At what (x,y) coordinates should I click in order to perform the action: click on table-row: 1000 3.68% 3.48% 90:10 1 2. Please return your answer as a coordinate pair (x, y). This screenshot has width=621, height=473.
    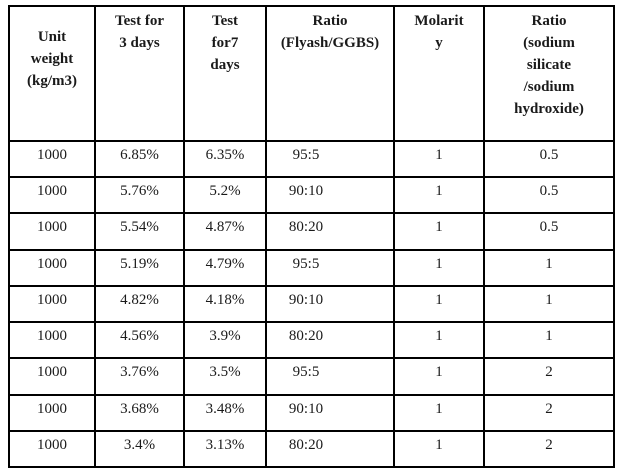
    Looking at the image, I should click on (311, 412).